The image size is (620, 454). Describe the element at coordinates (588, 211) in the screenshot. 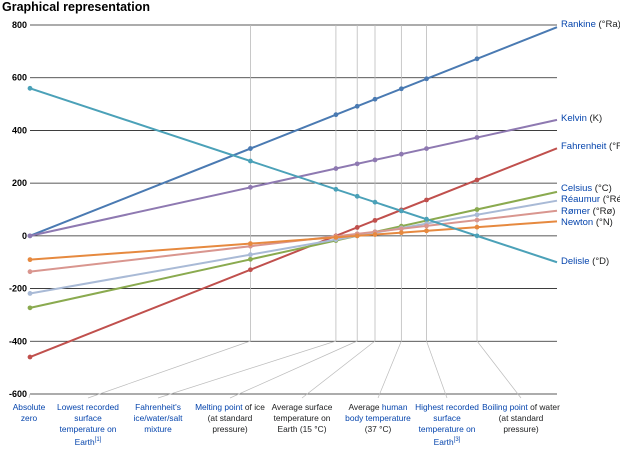

I see `legend-item-rømer: Rømer (°Rø)` at that location.